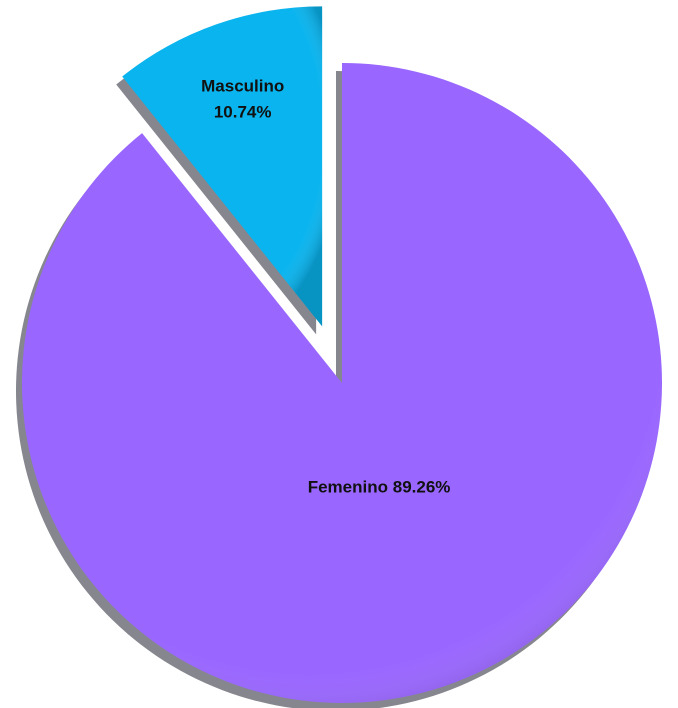 This screenshot has height=708, width=678. I want to click on slice-label: Femenino 89.26%, so click(379, 487).